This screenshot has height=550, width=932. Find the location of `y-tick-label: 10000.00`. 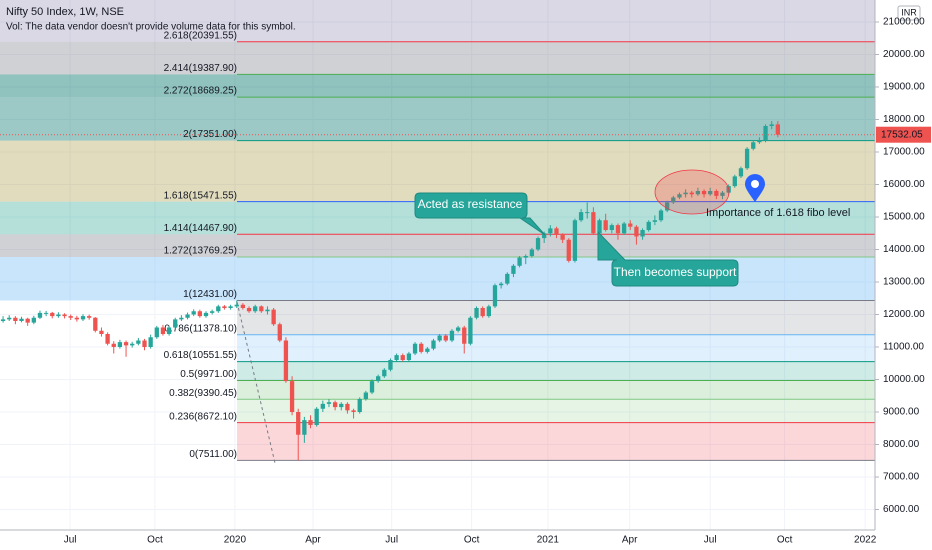

y-tick-label: 10000.00 is located at coordinates (904, 379).